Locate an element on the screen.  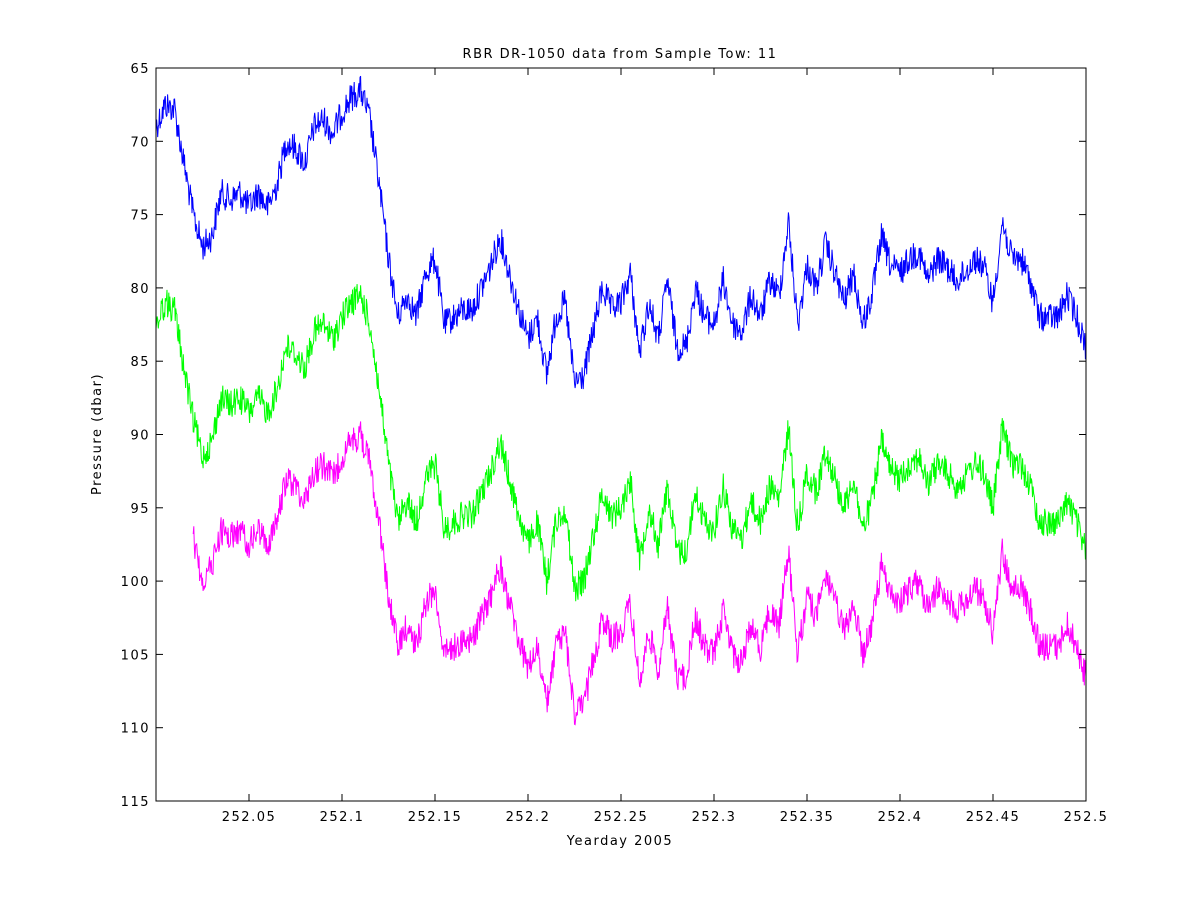
y-tick-label: 80 is located at coordinates (140, 289).